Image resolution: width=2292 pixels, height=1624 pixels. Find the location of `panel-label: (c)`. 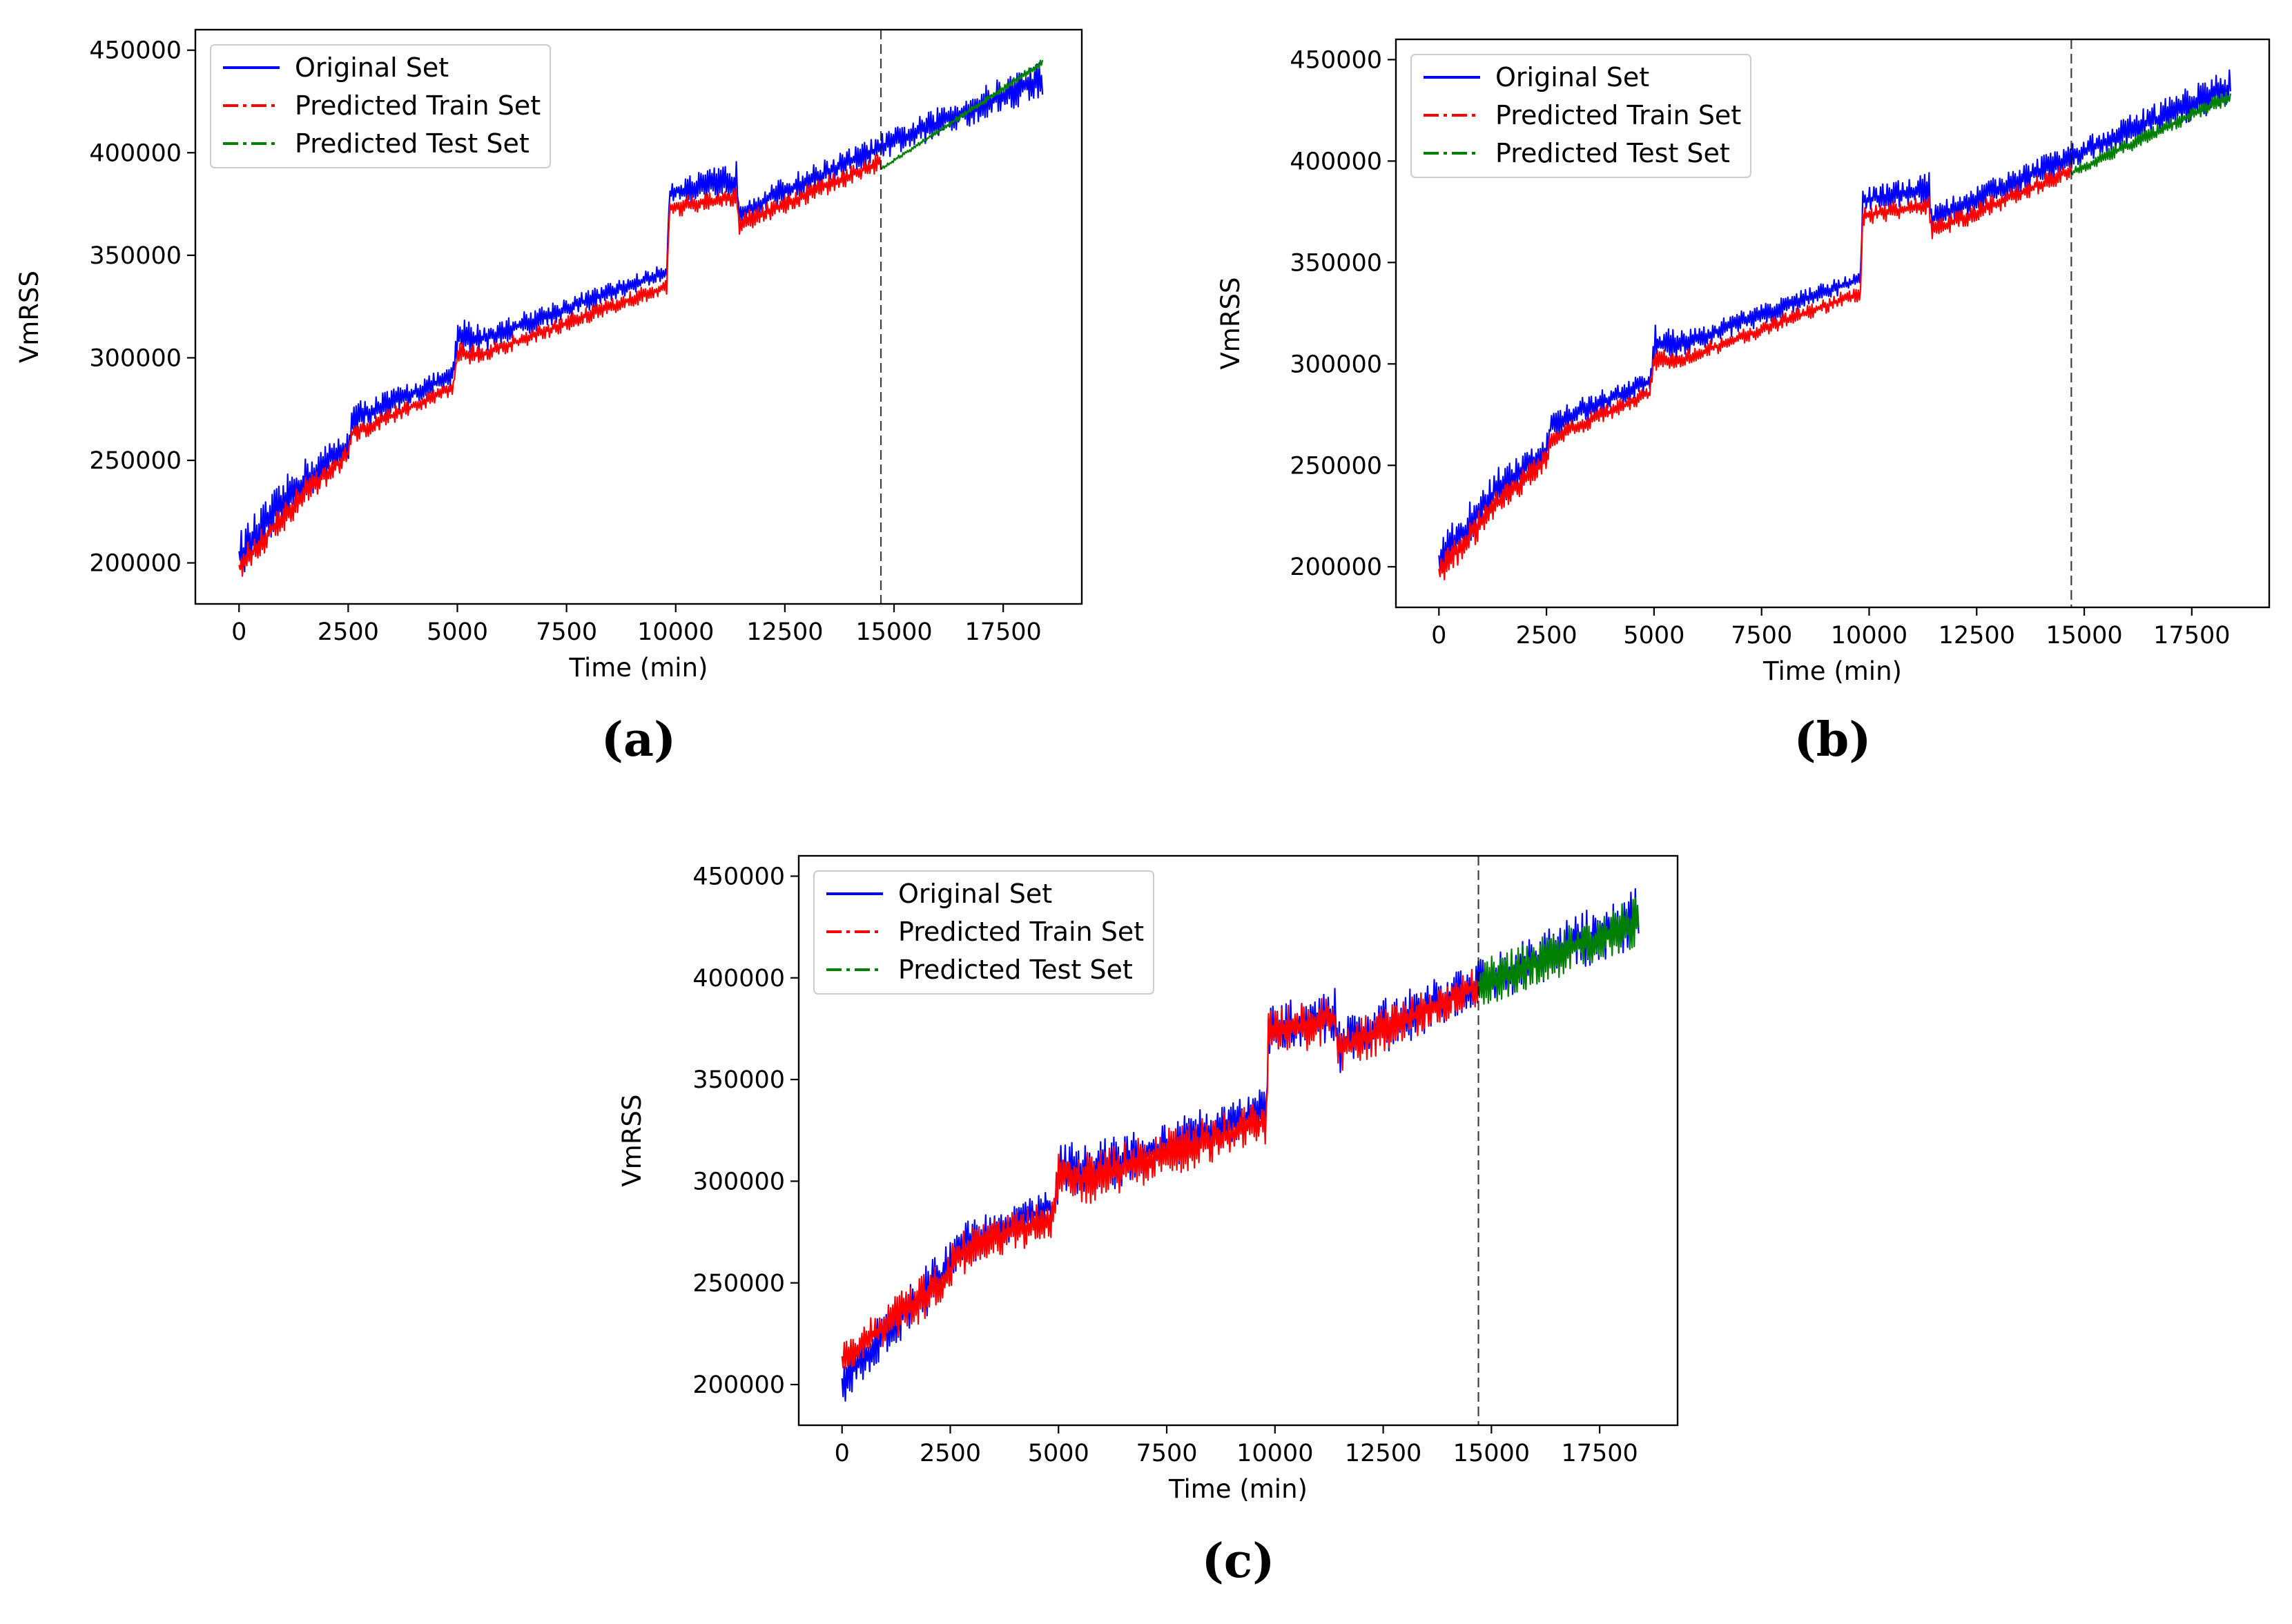

panel-label: (c) is located at coordinates (1238, 1562).